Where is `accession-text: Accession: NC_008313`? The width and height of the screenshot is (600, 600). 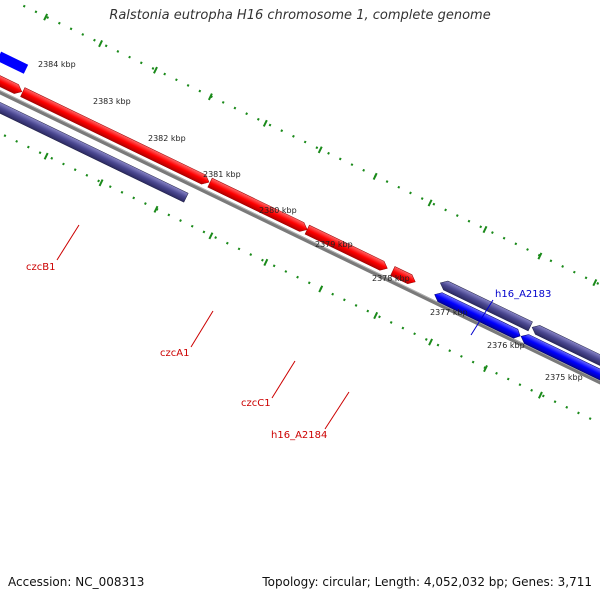 accession-text: Accession: NC_008313 is located at coordinates (76, 582).